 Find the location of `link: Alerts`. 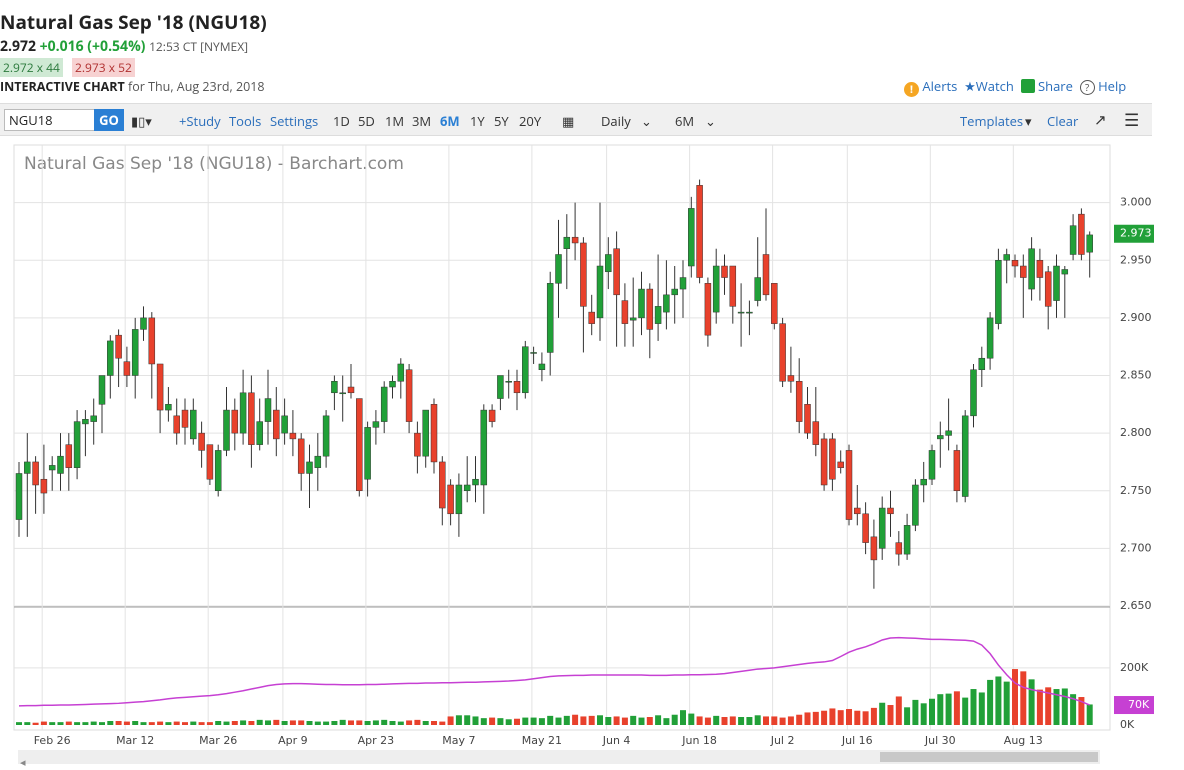

link: Alerts is located at coordinates (940, 86).